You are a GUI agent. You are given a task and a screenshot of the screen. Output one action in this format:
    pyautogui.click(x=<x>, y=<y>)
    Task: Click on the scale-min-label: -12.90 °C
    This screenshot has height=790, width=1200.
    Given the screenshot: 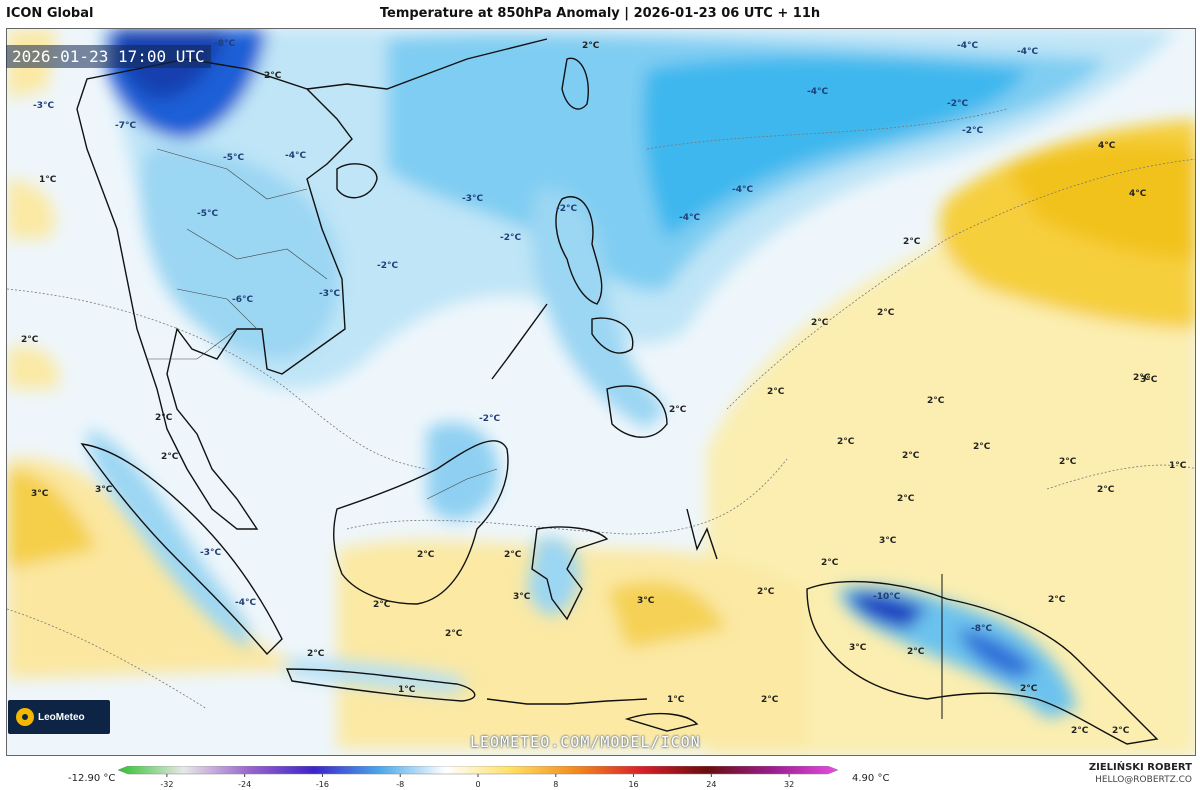 What is the action you would take?
    pyautogui.click(x=92, y=778)
    